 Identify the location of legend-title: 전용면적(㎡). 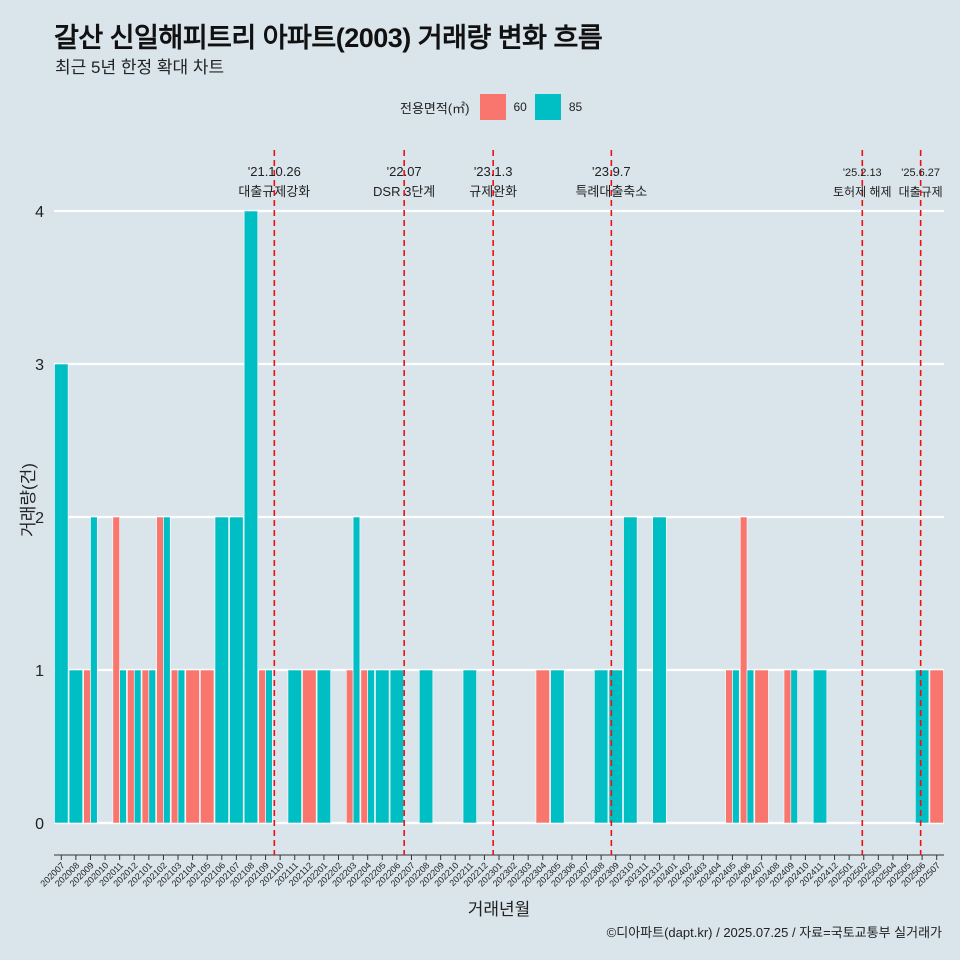
(435, 108).